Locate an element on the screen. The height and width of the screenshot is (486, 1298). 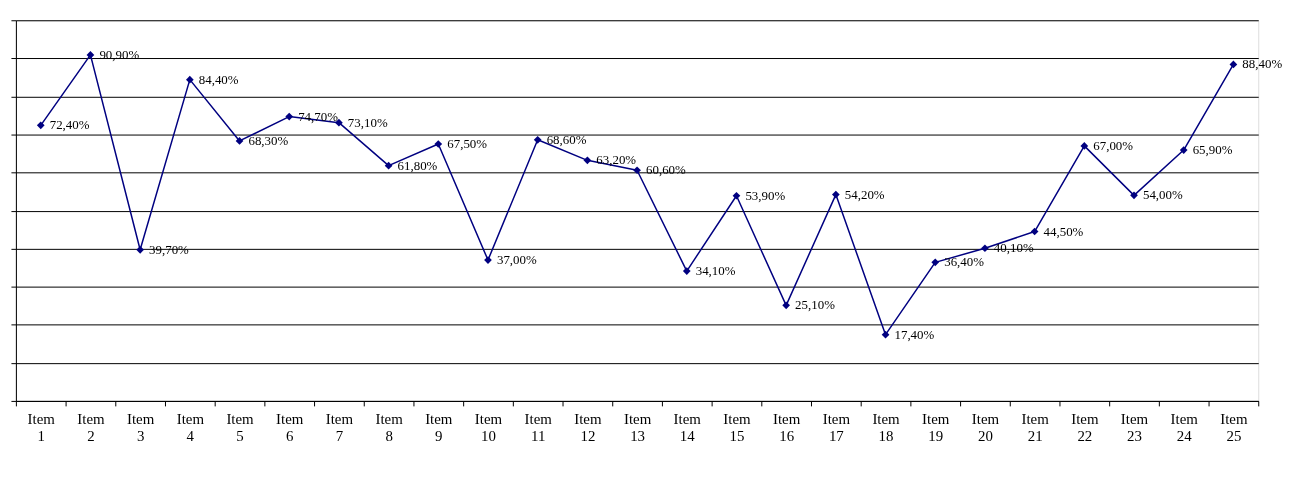
data-label: 65,90% is located at coordinates (1212, 150).